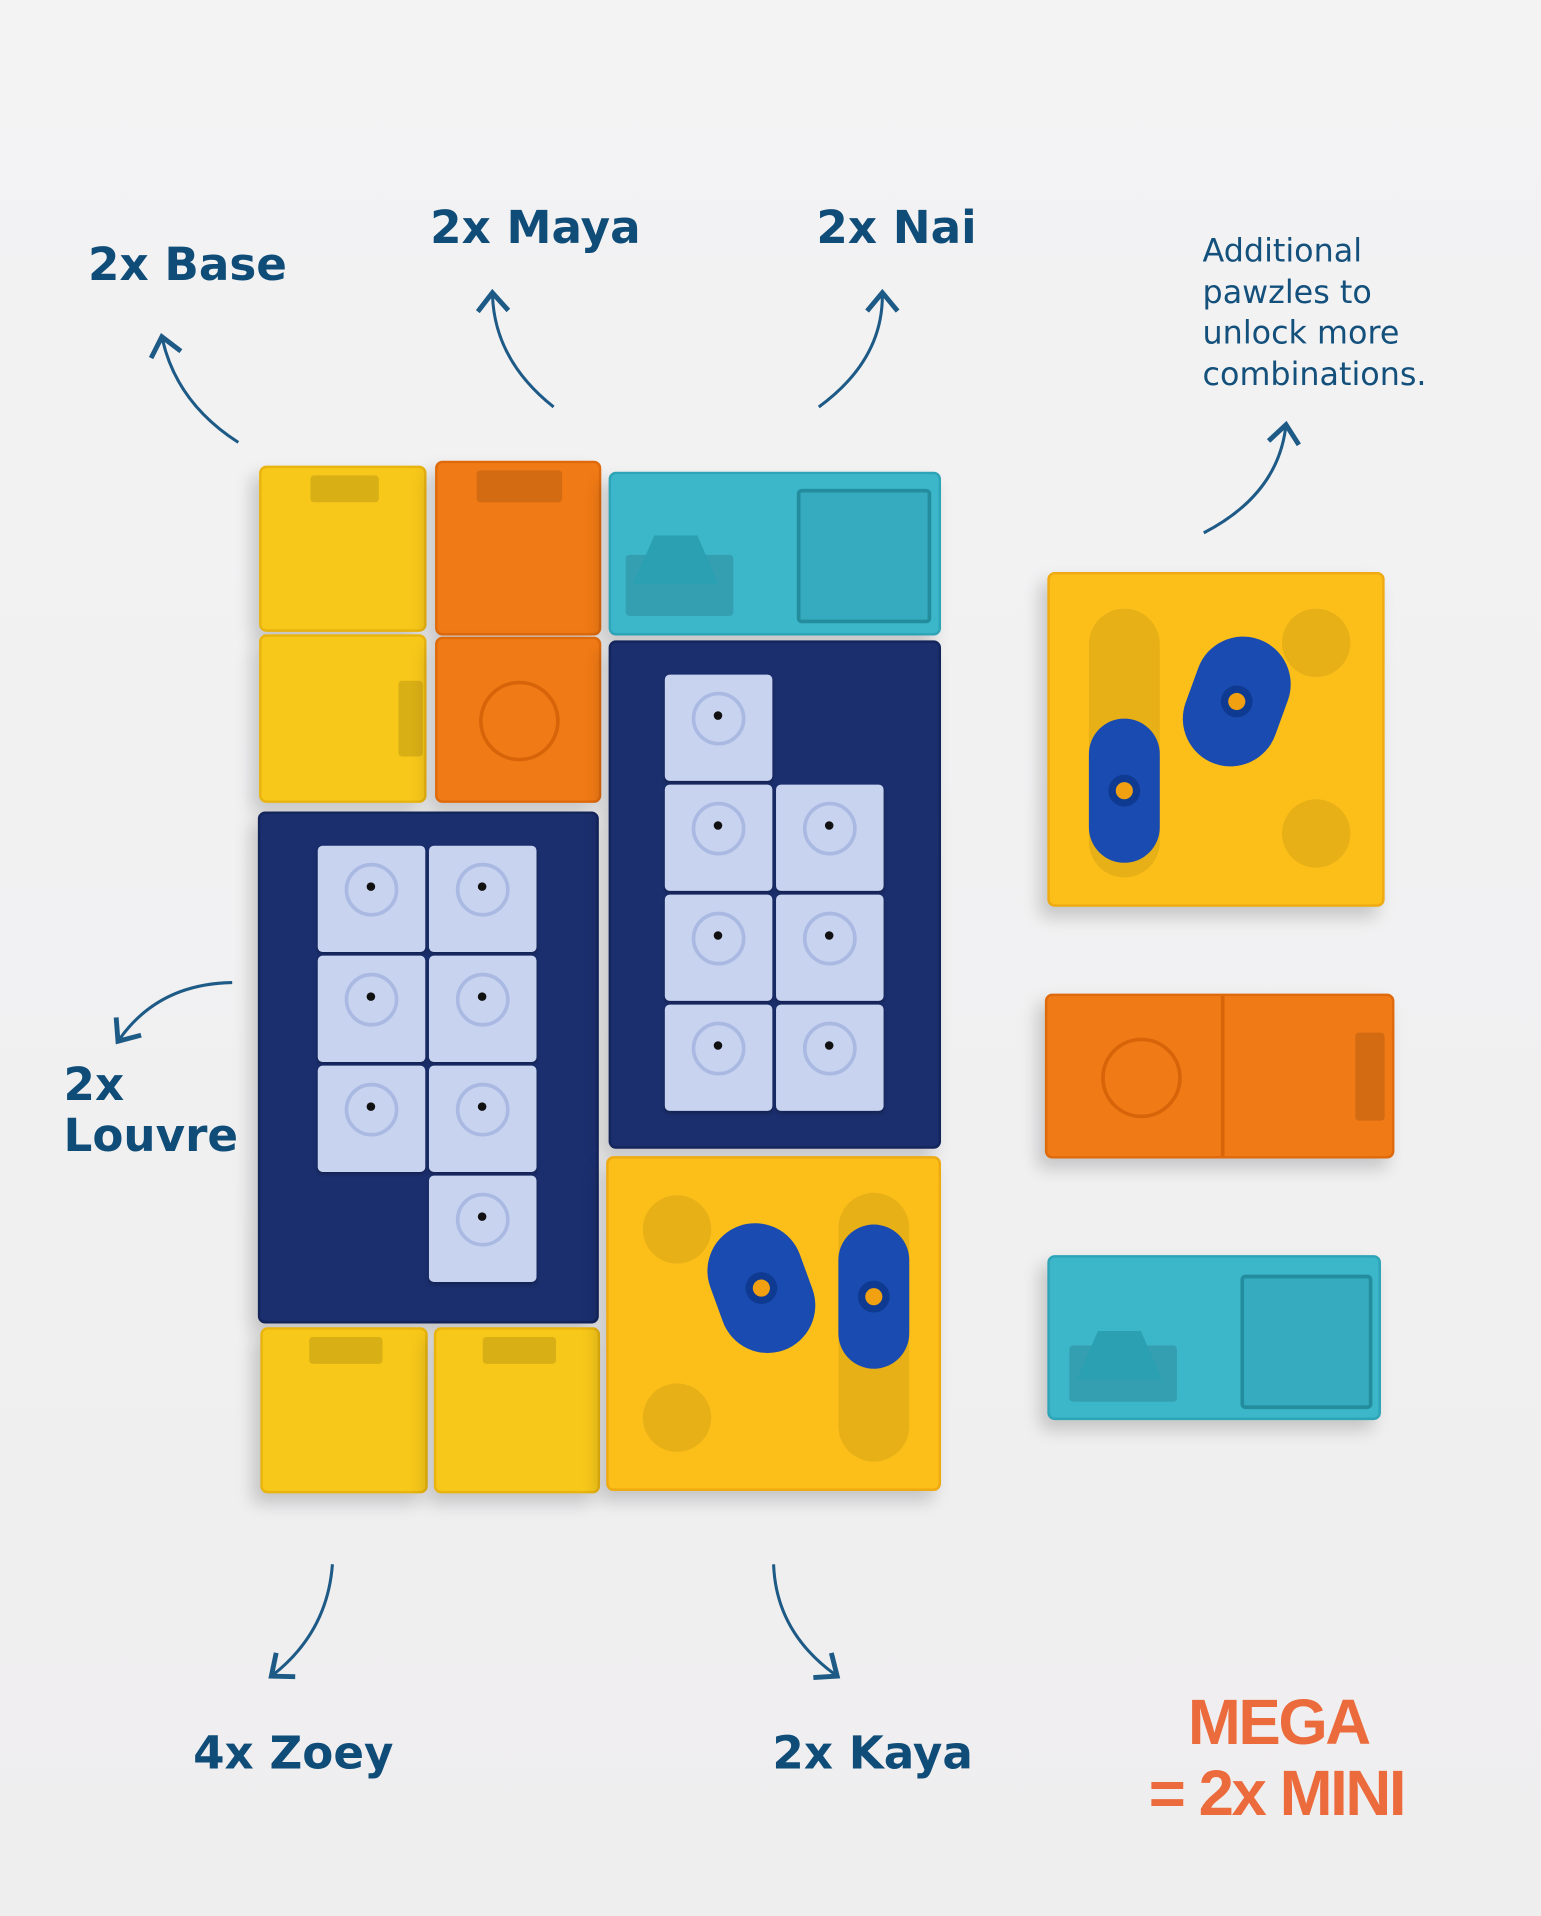 The image size is (1541, 1916). What do you see at coordinates (151, 1136) in the screenshot?
I see `label-louvre-name: Louvre` at bounding box center [151, 1136].